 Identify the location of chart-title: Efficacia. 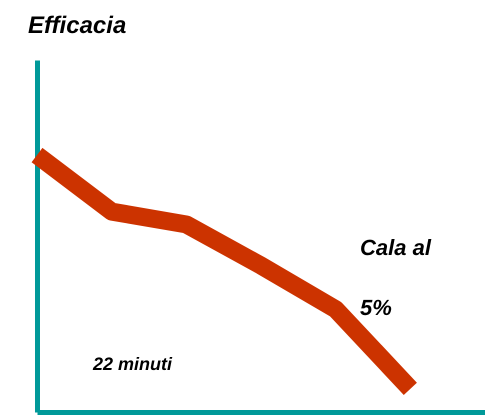
(77, 25).